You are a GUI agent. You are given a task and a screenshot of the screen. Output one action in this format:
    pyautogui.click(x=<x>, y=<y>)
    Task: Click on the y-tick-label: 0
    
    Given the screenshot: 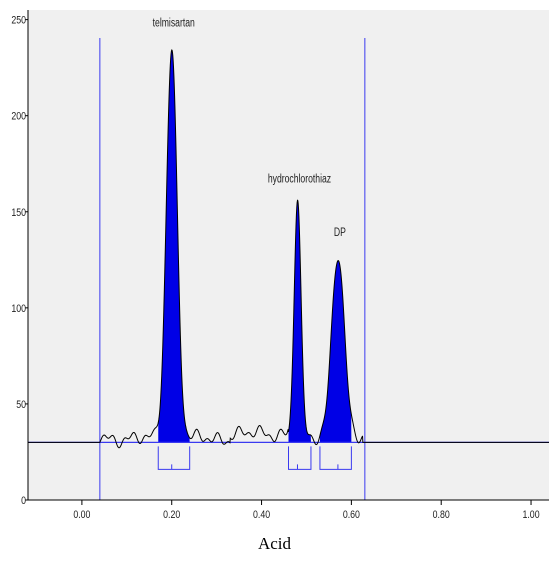 What is the action you would take?
    pyautogui.click(x=23, y=501)
    